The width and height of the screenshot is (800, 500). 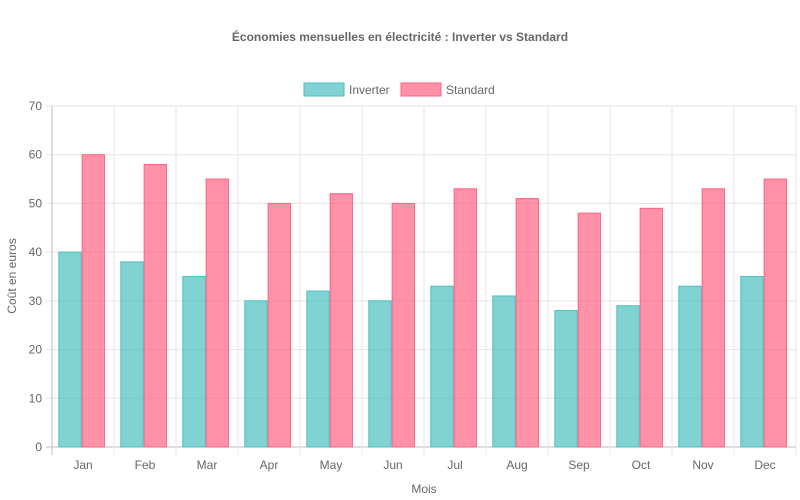 What do you see at coordinates (346, 89) in the screenshot?
I see `legend-item-inverter: Inverter` at bounding box center [346, 89].